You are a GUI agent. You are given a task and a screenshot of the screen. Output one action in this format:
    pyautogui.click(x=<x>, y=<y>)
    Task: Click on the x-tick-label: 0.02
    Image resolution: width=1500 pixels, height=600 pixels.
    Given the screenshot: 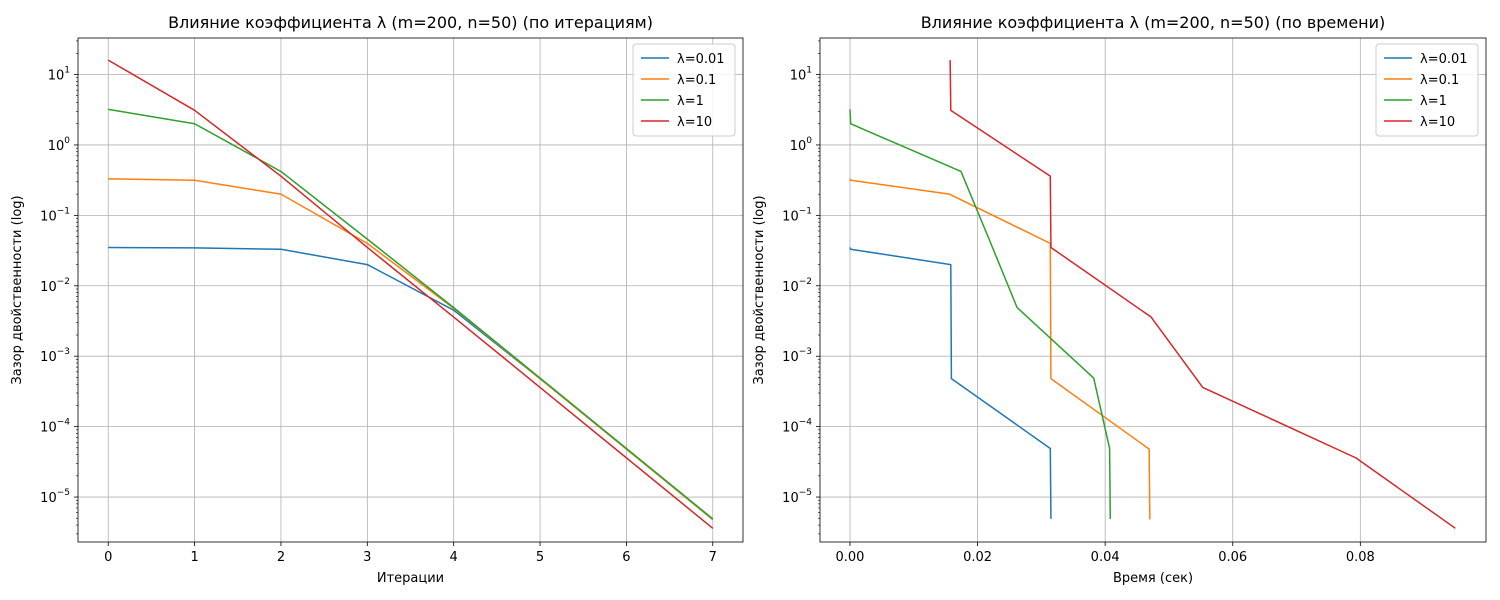 What is the action you would take?
    pyautogui.click(x=977, y=557)
    